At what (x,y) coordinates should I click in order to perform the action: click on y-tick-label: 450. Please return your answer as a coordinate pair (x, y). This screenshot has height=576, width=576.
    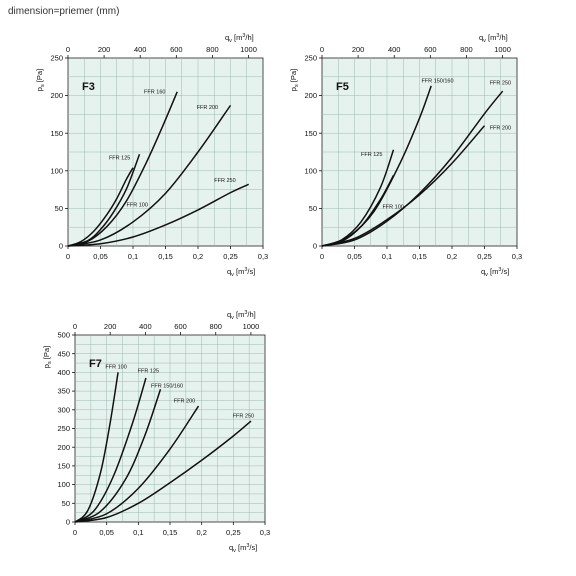
    Looking at the image, I should click on (63, 353).